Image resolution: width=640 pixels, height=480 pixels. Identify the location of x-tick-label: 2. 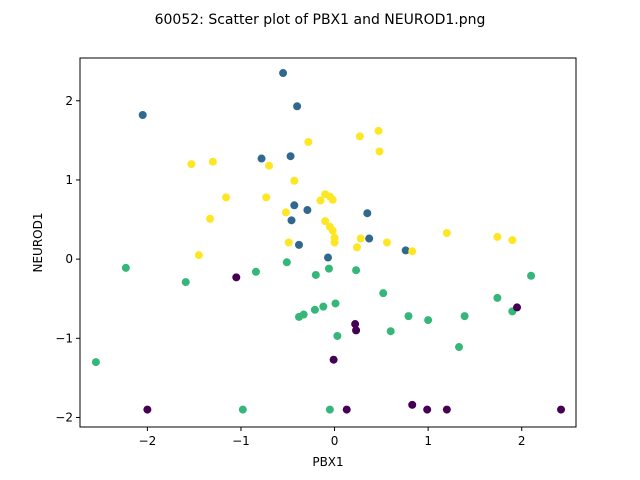
(522, 441).